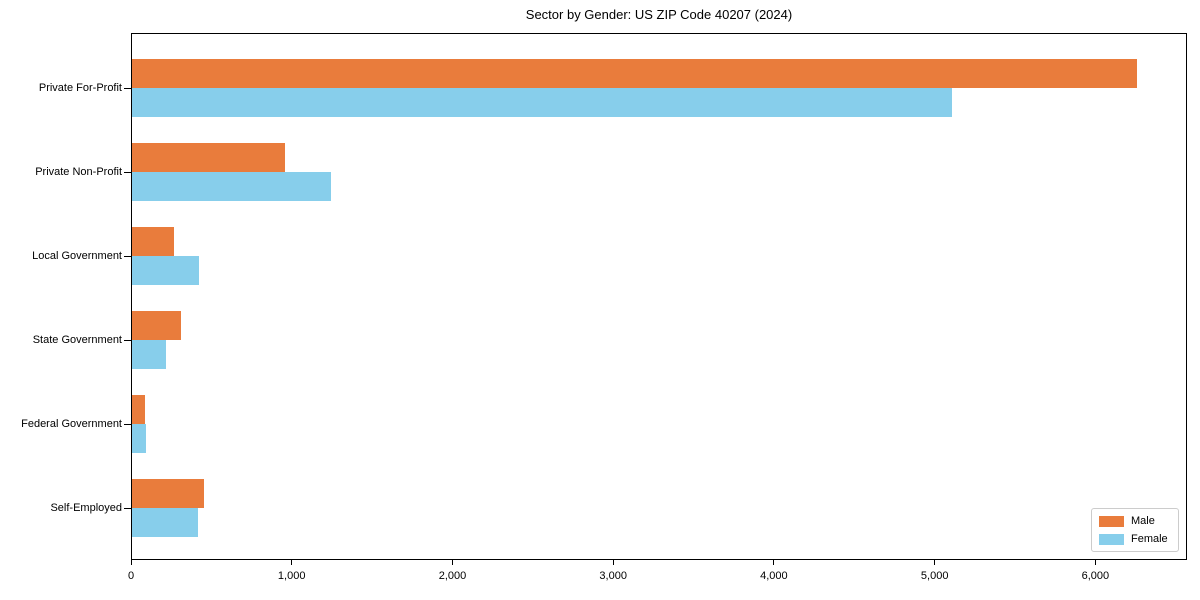 This screenshot has height=600, width=1200. What do you see at coordinates (127, 256) in the screenshot?
I see `y-tick-local-government` at bounding box center [127, 256].